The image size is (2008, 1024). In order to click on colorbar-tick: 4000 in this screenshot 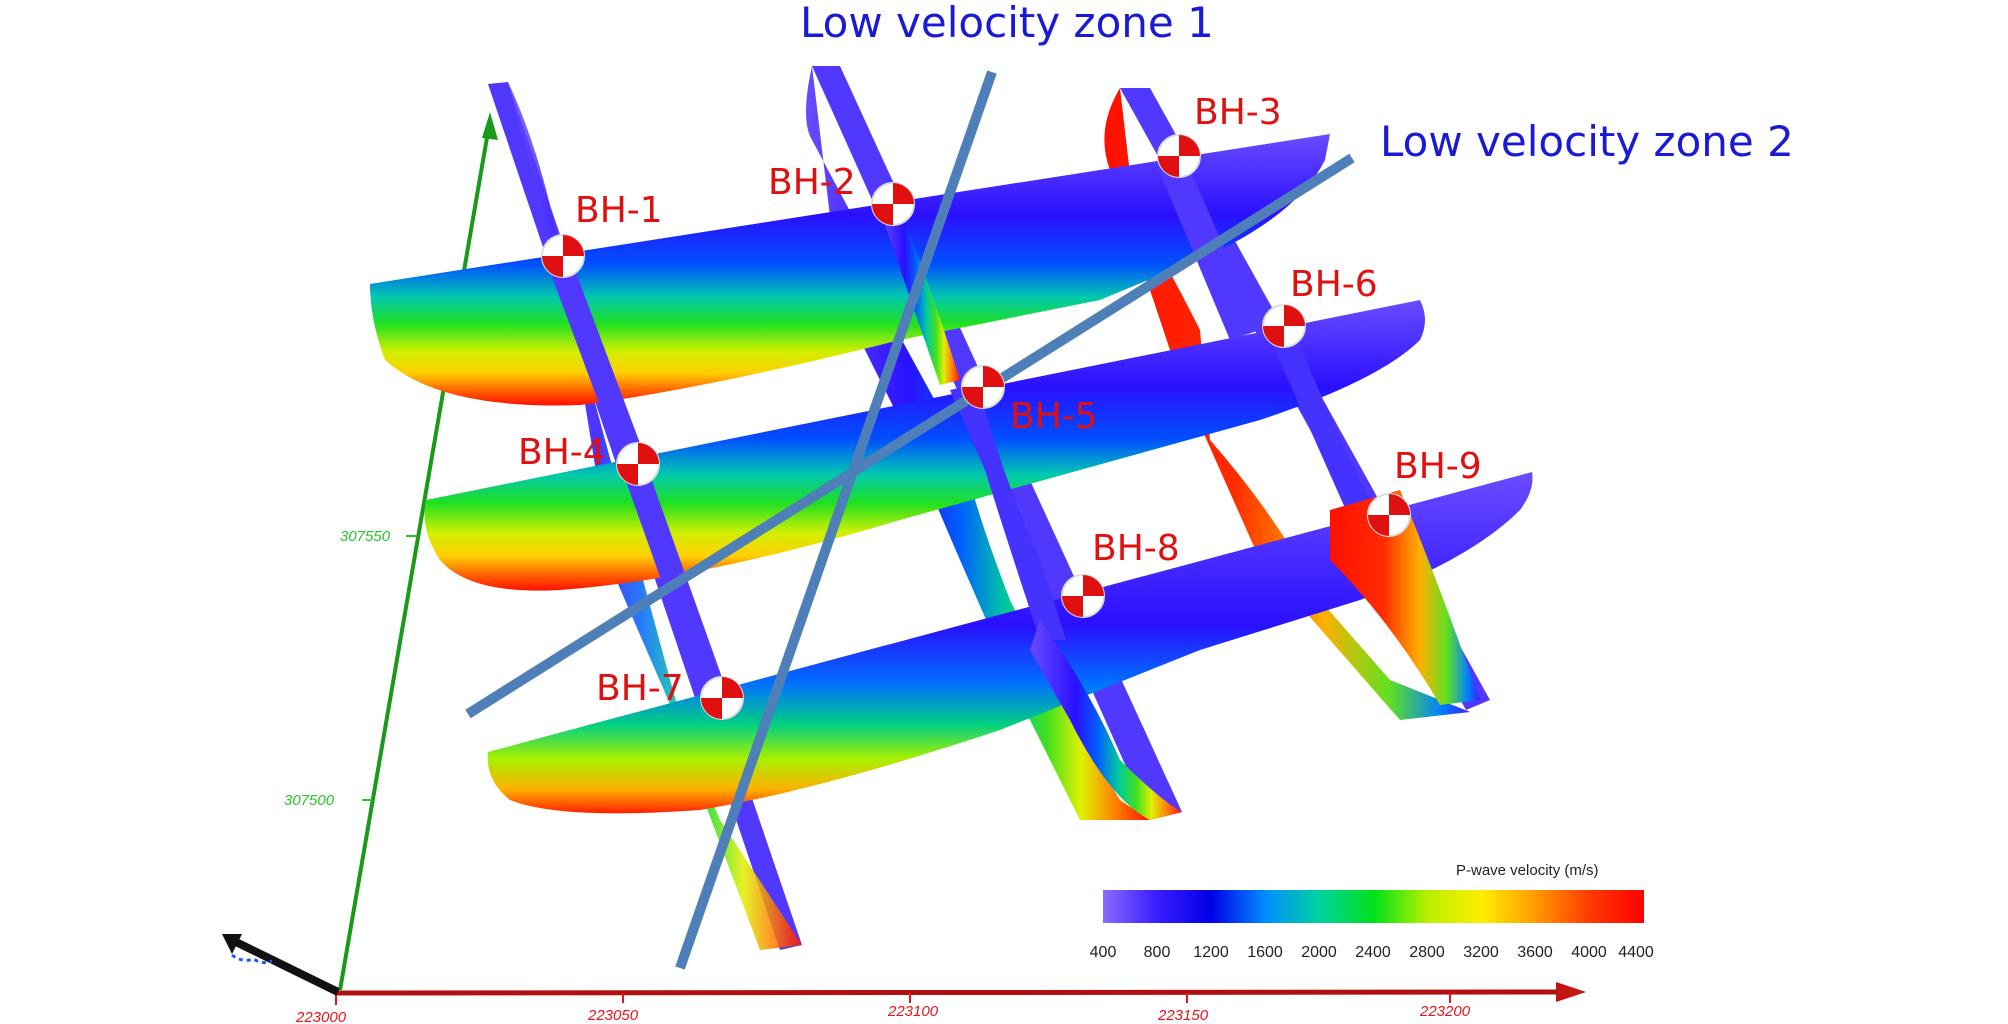, I will do `click(1589, 952)`.